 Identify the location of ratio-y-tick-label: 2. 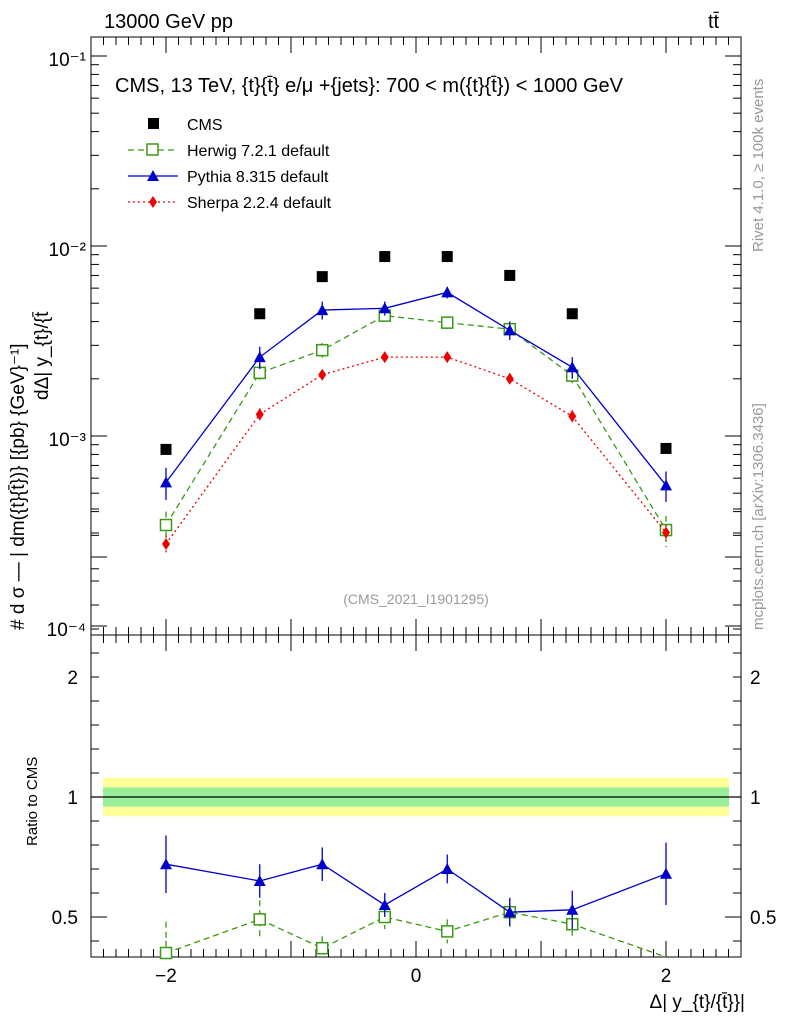
(72, 678).